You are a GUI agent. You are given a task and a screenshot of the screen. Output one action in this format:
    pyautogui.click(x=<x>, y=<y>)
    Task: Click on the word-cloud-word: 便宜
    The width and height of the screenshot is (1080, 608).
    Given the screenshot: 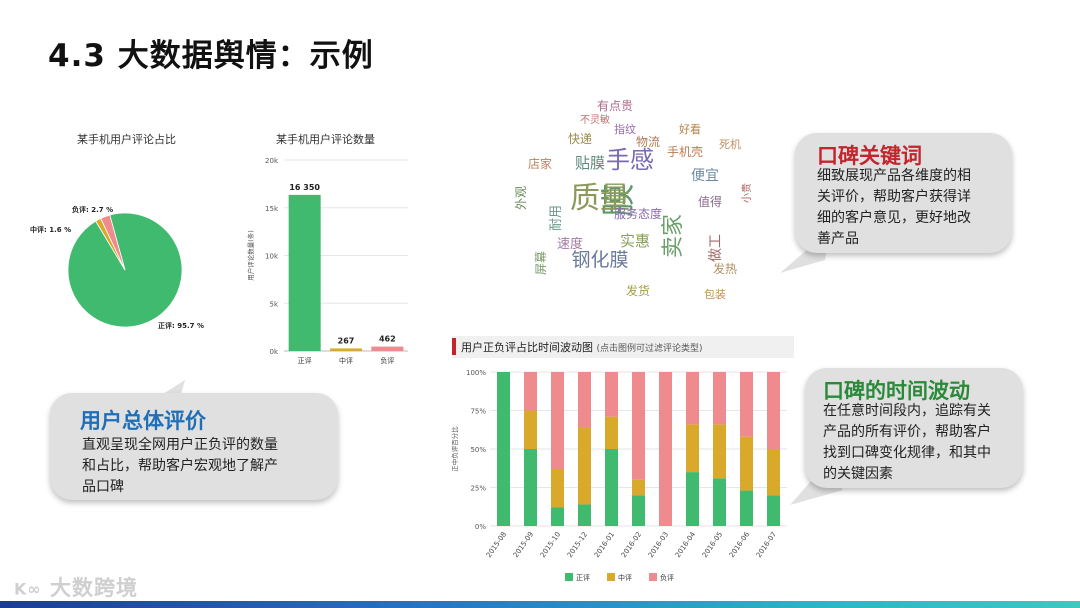 What is the action you would take?
    pyautogui.click(x=705, y=176)
    